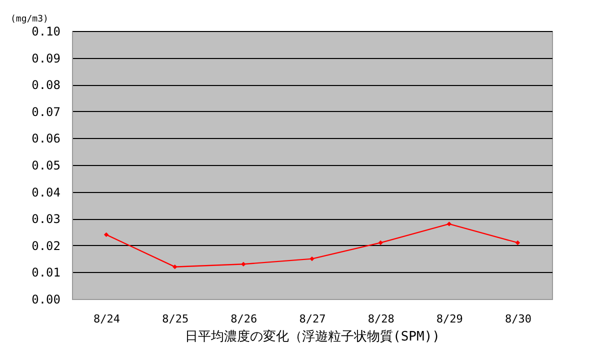 This screenshot has height=360, width=595. I want to click on y-tick-label: 0.07, so click(46, 111).